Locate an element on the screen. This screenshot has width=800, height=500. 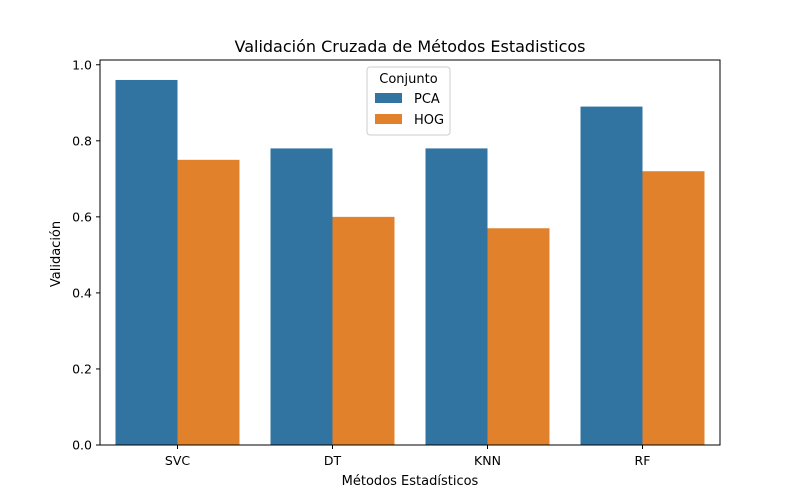
y-tick-label: 0.0 is located at coordinates (82, 445).